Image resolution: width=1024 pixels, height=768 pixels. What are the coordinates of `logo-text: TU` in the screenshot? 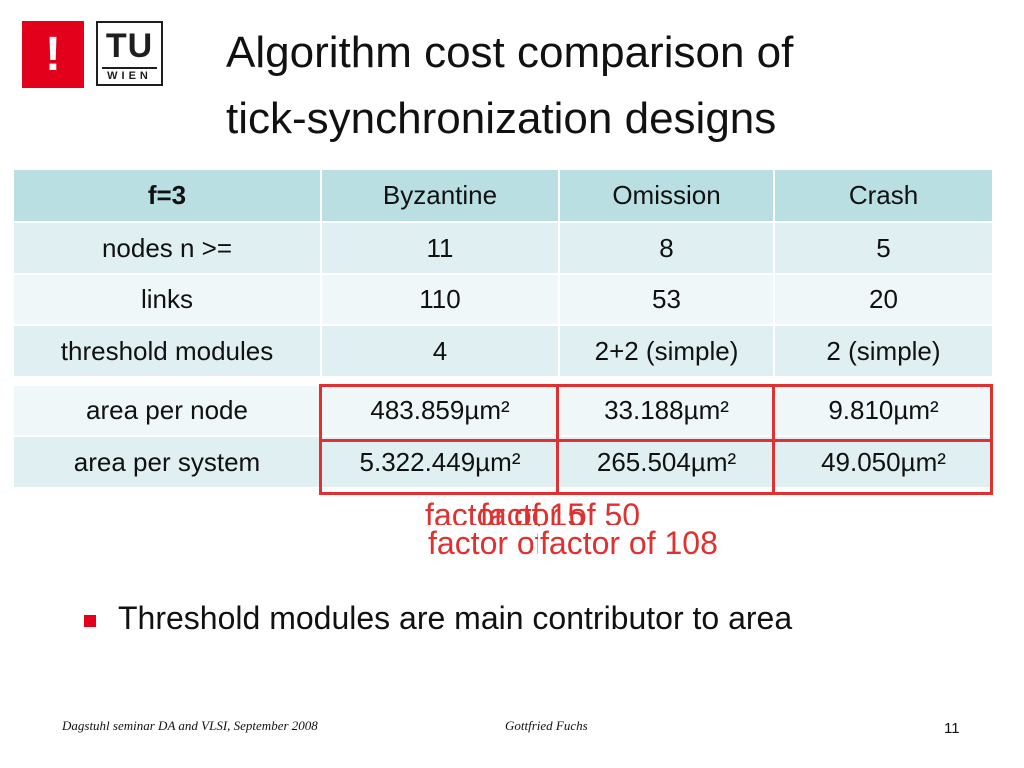 It's located at (129, 46).